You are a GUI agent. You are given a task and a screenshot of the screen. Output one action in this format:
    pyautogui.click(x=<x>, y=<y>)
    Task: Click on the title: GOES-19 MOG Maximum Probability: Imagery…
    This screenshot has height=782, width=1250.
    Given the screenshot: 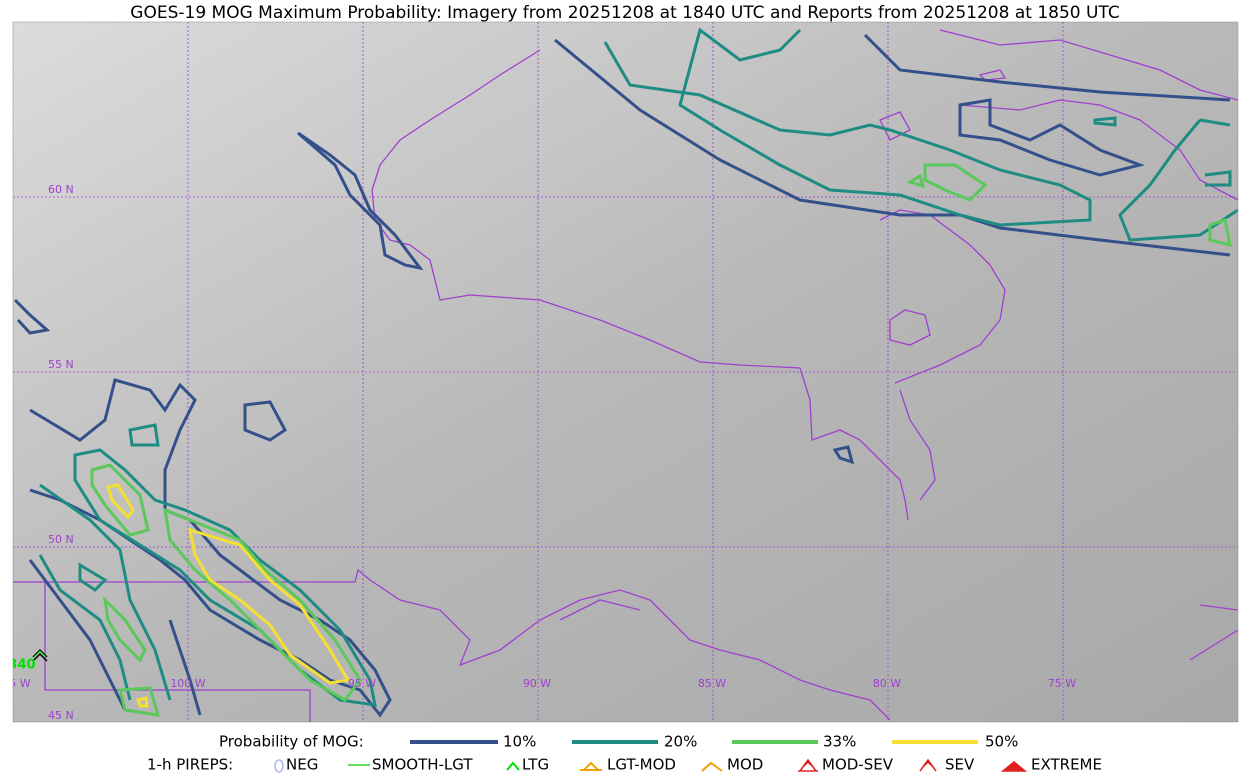 What is the action you would take?
    pyautogui.click(x=624, y=13)
    